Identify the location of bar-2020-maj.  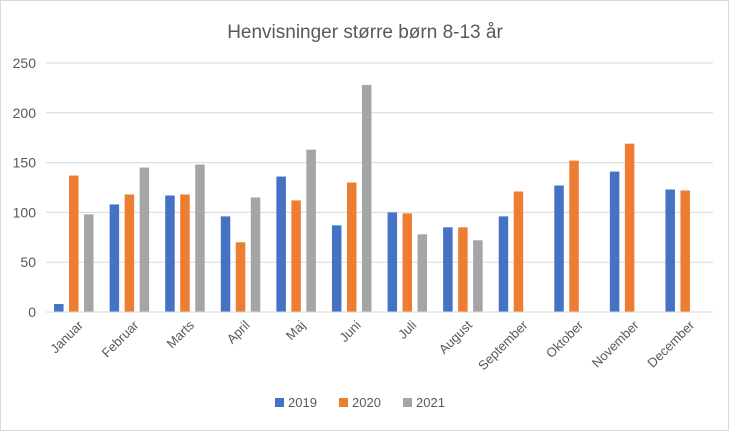
(296, 256).